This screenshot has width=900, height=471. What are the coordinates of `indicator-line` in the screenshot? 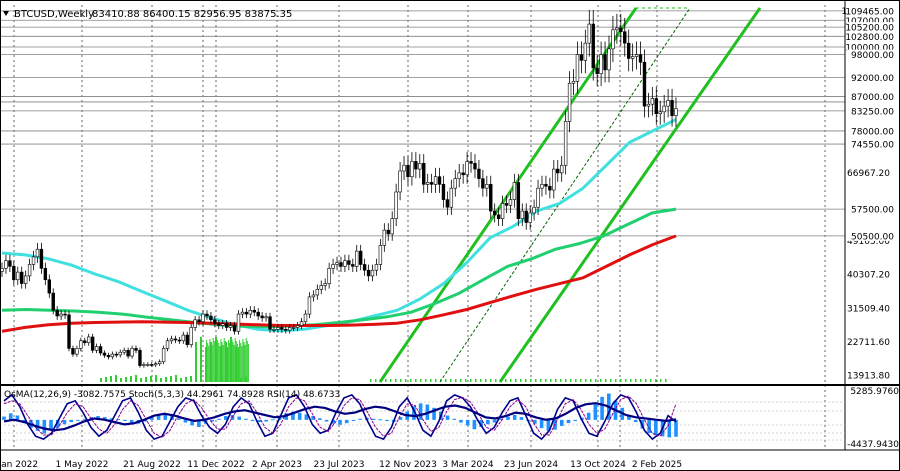 It's located at (340, 417).